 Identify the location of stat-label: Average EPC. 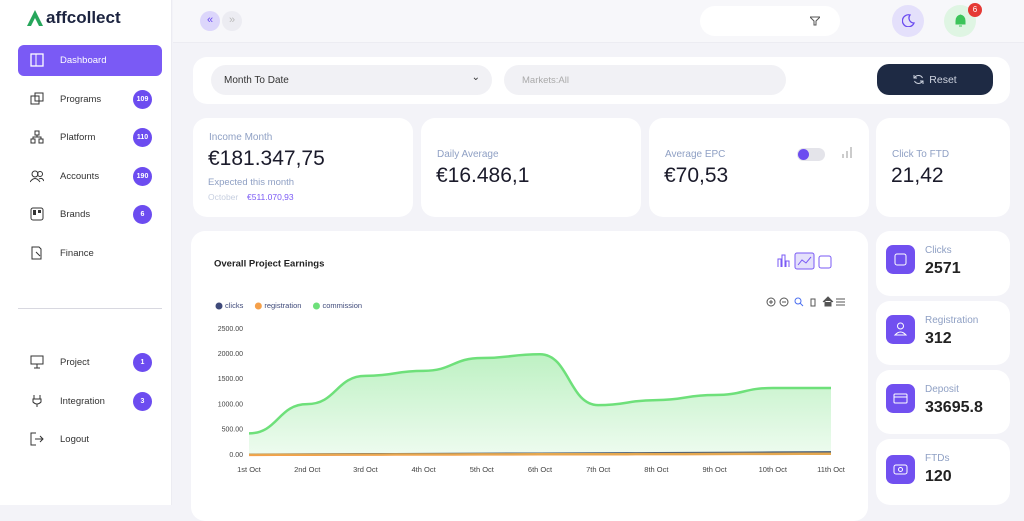
(695, 154).